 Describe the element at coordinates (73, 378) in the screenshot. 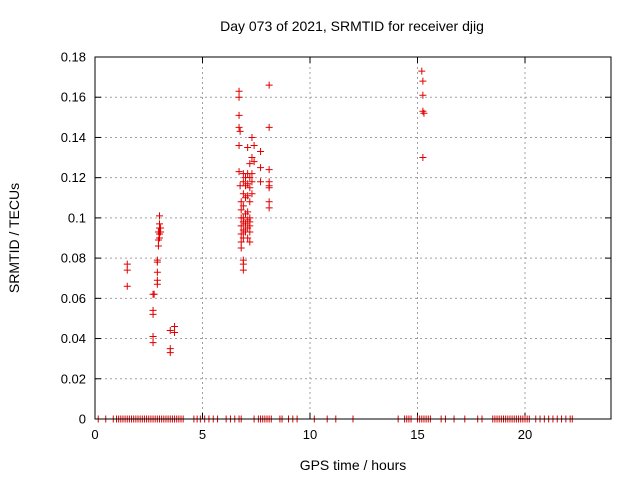

I see `y-tick-label: 0.02` at that location.